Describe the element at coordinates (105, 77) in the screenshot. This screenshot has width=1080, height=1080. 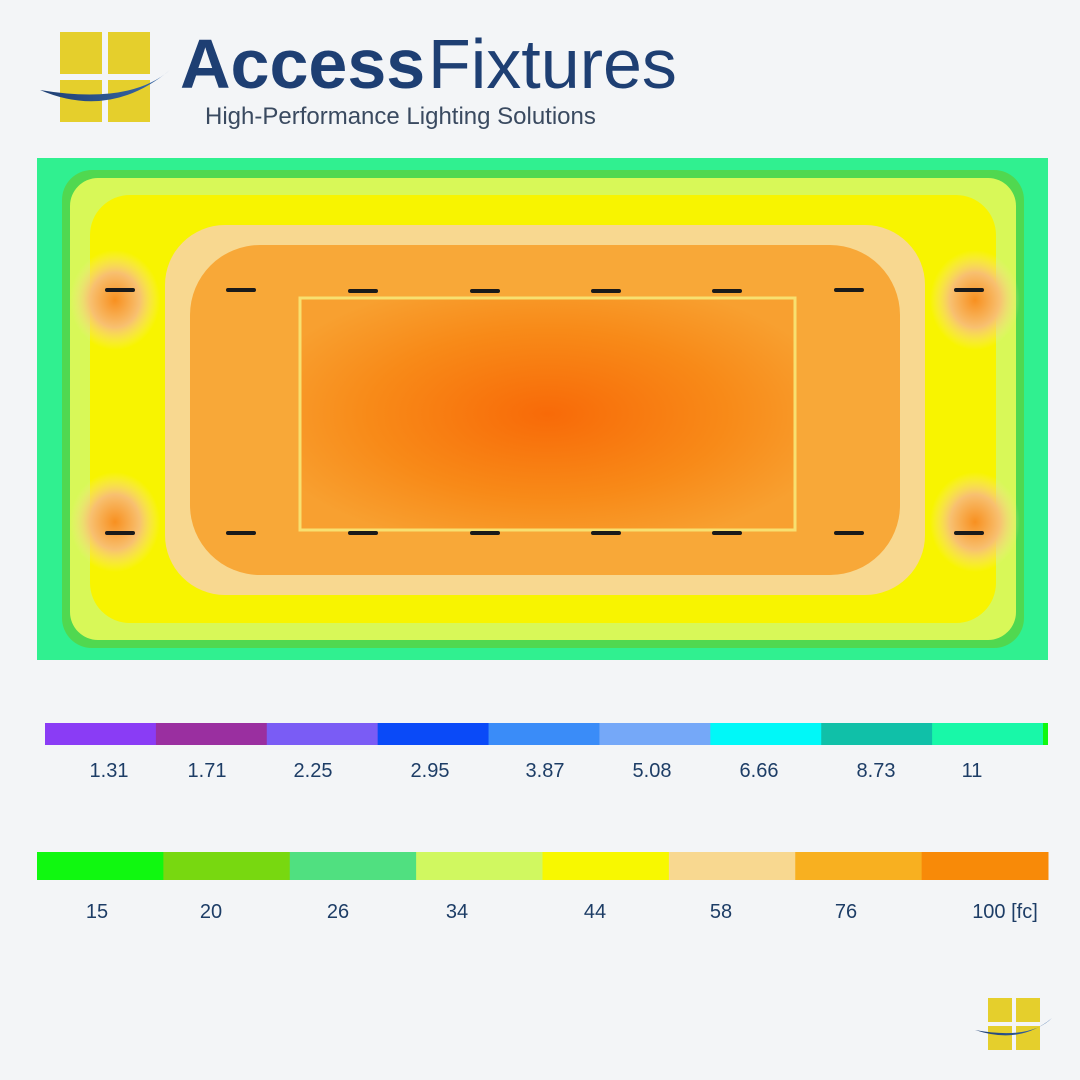
I see `logo` at that location.